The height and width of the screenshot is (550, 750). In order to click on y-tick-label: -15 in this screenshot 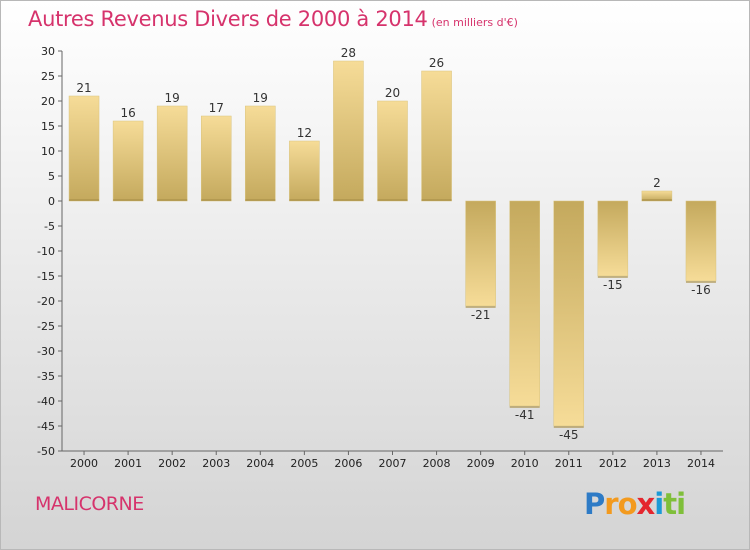, I will do `click(46, 276)`.